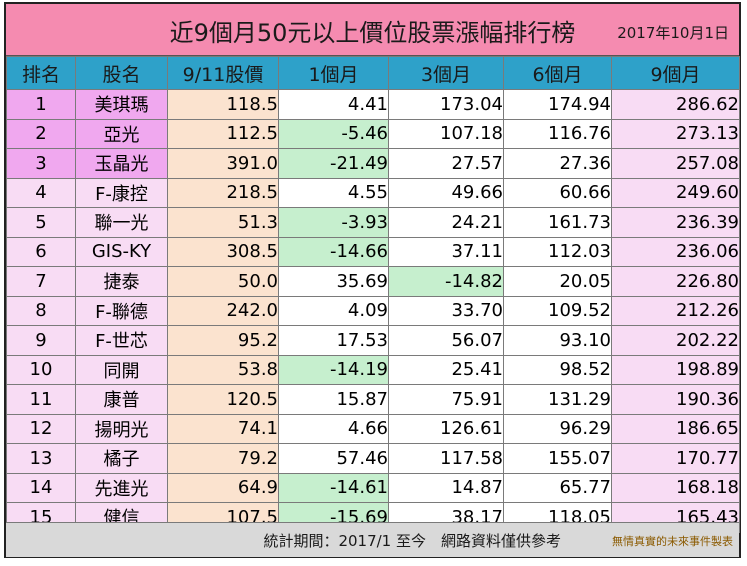 Image resolution: width=747 pixels, height=566 pixels. I want to click on rank-cell: 1, so click(41, 104).